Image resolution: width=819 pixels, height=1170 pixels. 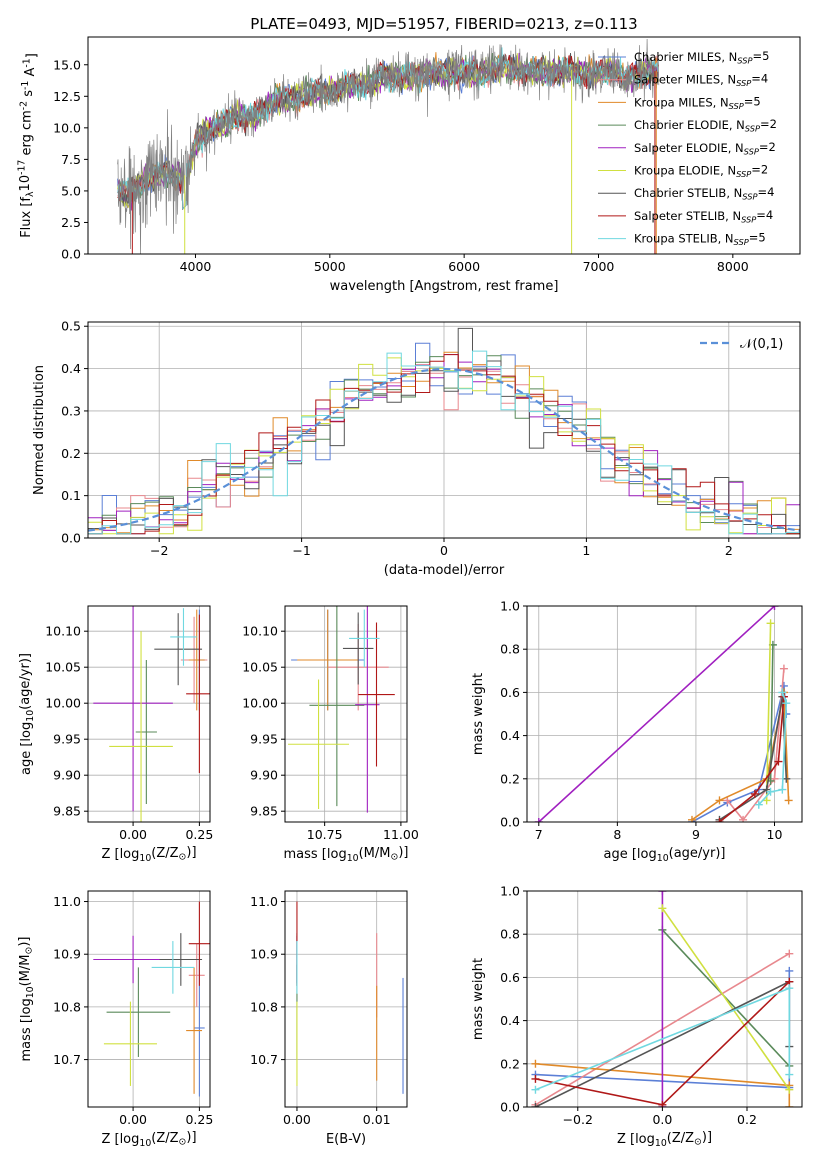 What do you see at coordinates (704, 193) in the screenshot?
I see `legend-label: Chabrier STELIB, NSSP​=4` at bounding box center [704, 193].